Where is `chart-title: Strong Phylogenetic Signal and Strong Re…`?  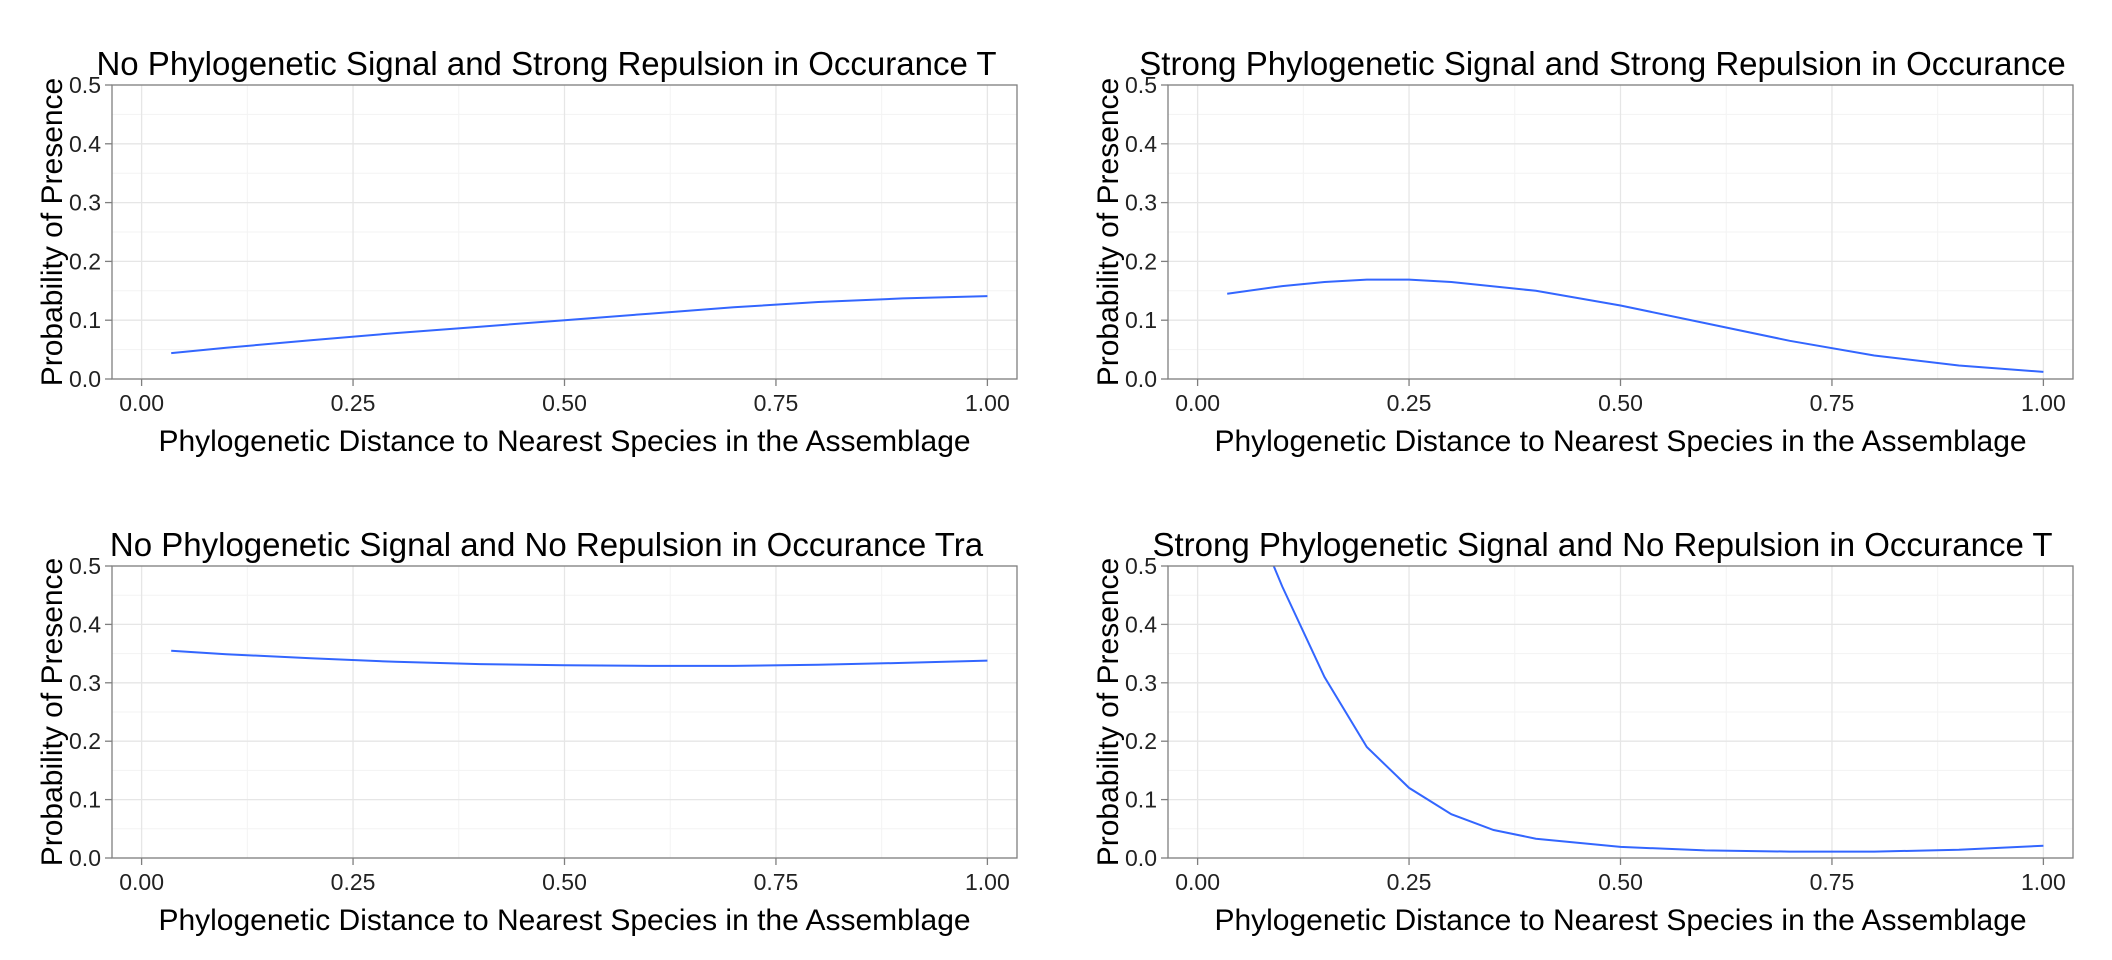 chart-title: Strong Phylogenetic Signal and Strong Re… is located at coordinates (1602, 63).